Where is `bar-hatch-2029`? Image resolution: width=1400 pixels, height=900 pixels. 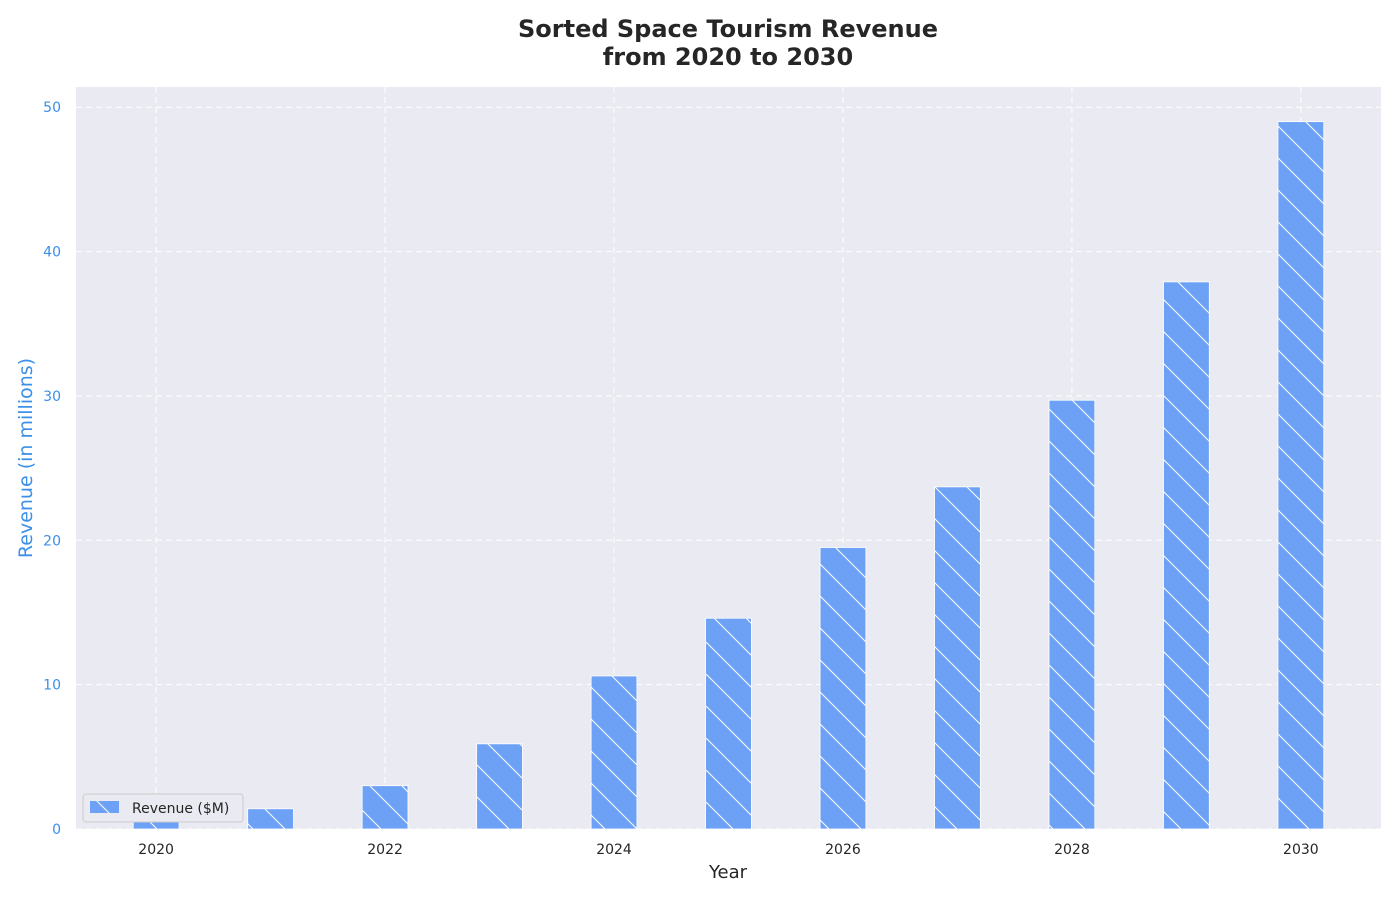
bar-hatch-2029 is located at coordinates (1186, 555).